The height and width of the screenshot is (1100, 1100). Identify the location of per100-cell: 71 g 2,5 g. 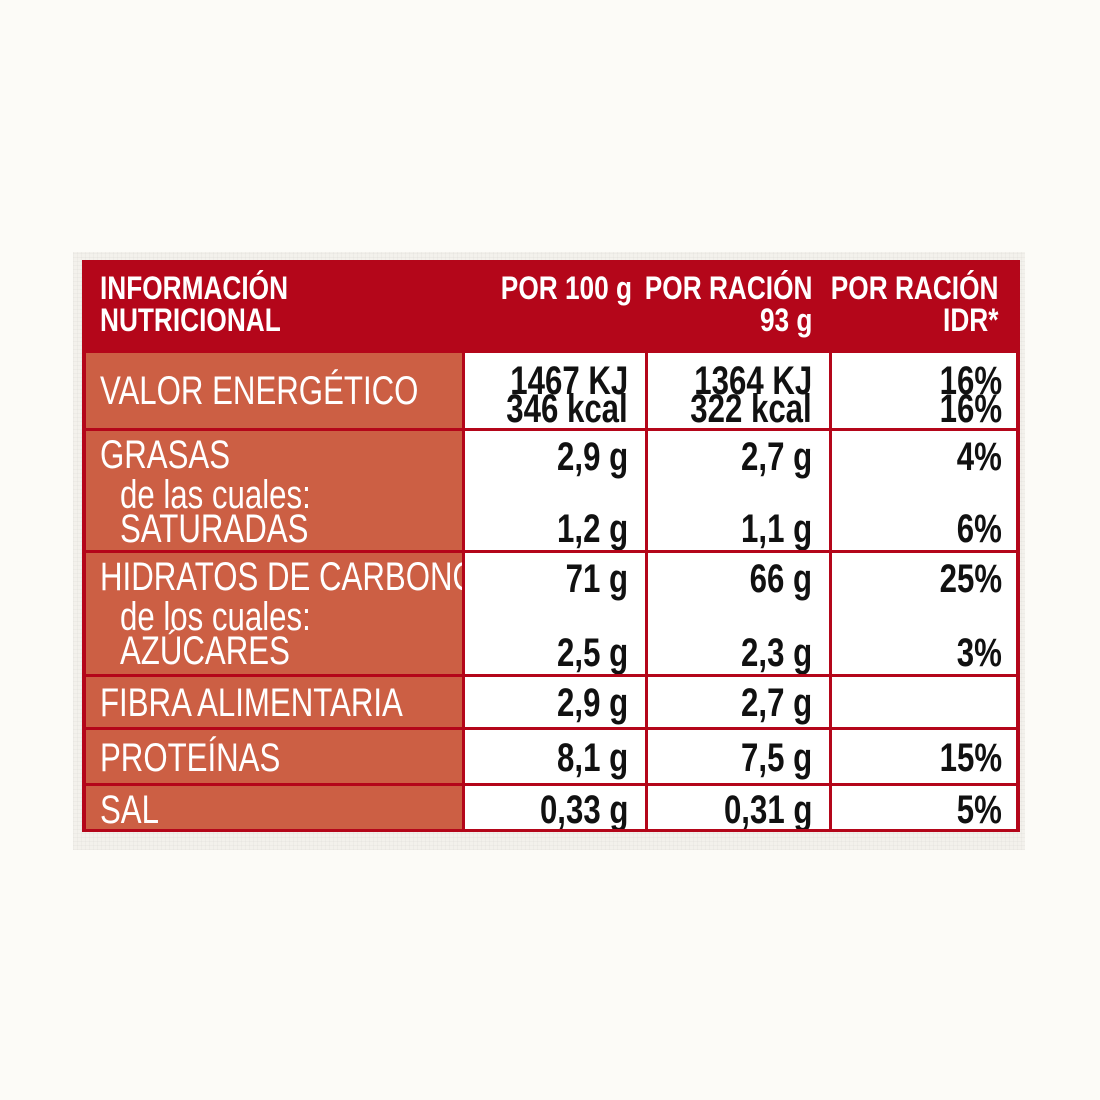
(555, 613).